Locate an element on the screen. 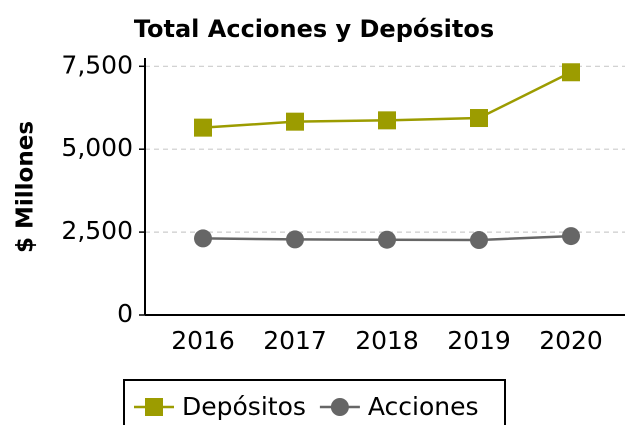 The image size is (625, 425). y-tick-label: 5,000 is located at coordinates (97, 147).